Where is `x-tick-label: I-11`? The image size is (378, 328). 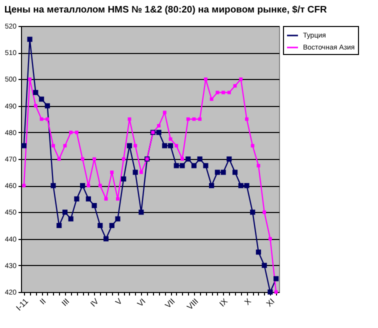 x-tick-label: I-11 is located at coordinates (22, 304).